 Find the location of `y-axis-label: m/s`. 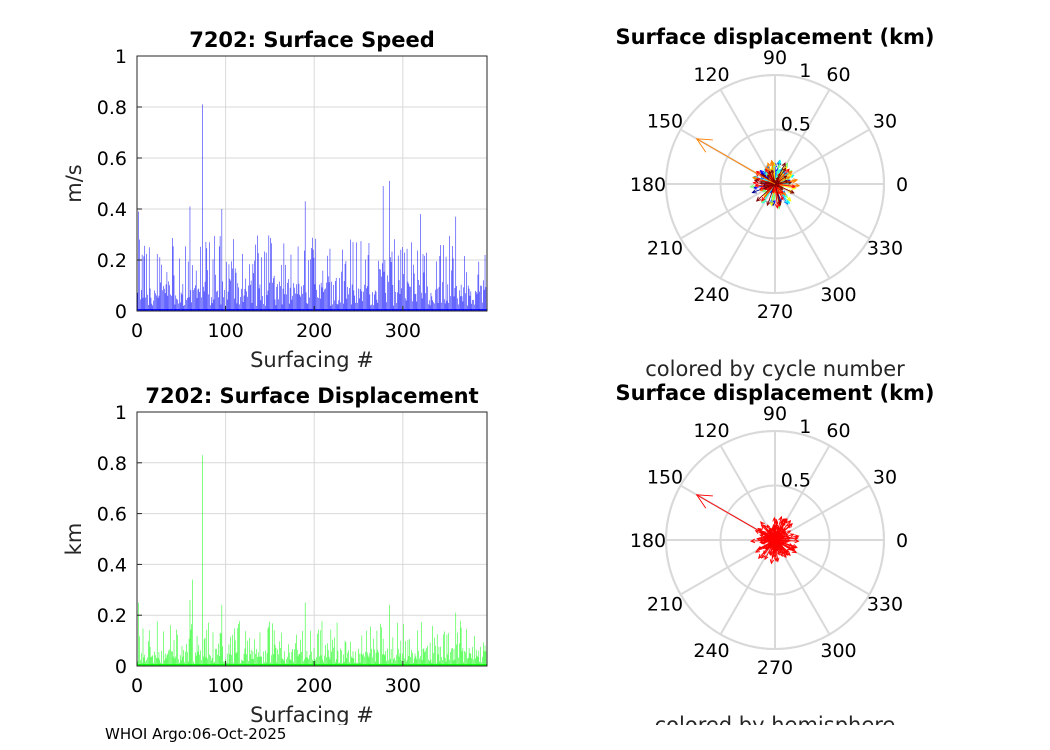

y-axis-label: m/s is located at coordinates (74, 183).